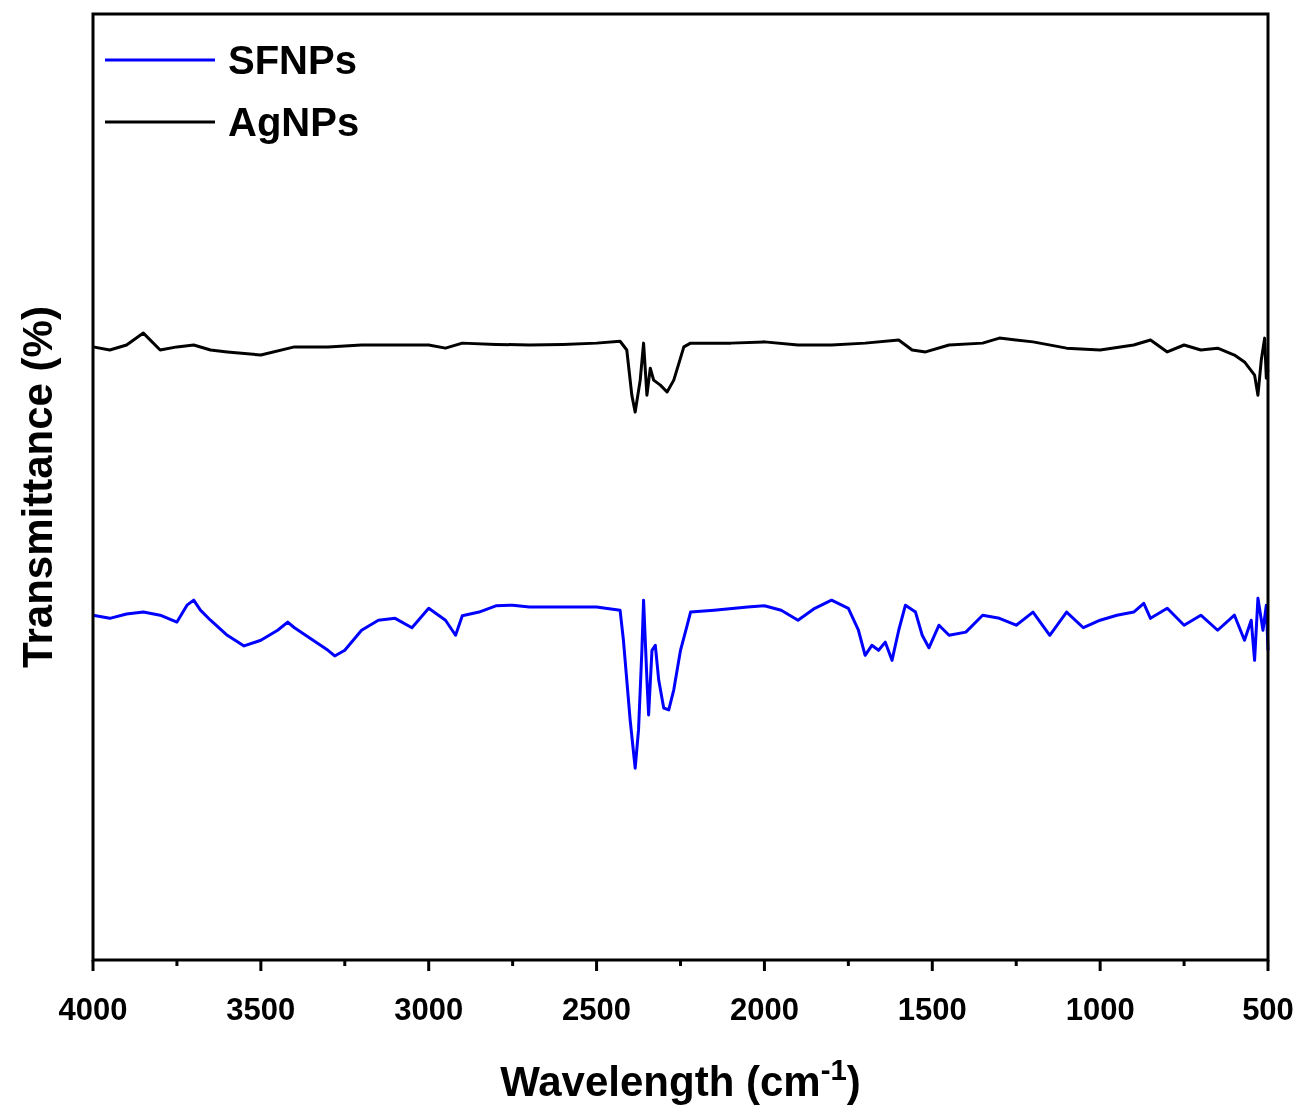 This screenshot has width=1305, height=1116. I want to click on x-tick-label: 1500, so click(932, 1009).